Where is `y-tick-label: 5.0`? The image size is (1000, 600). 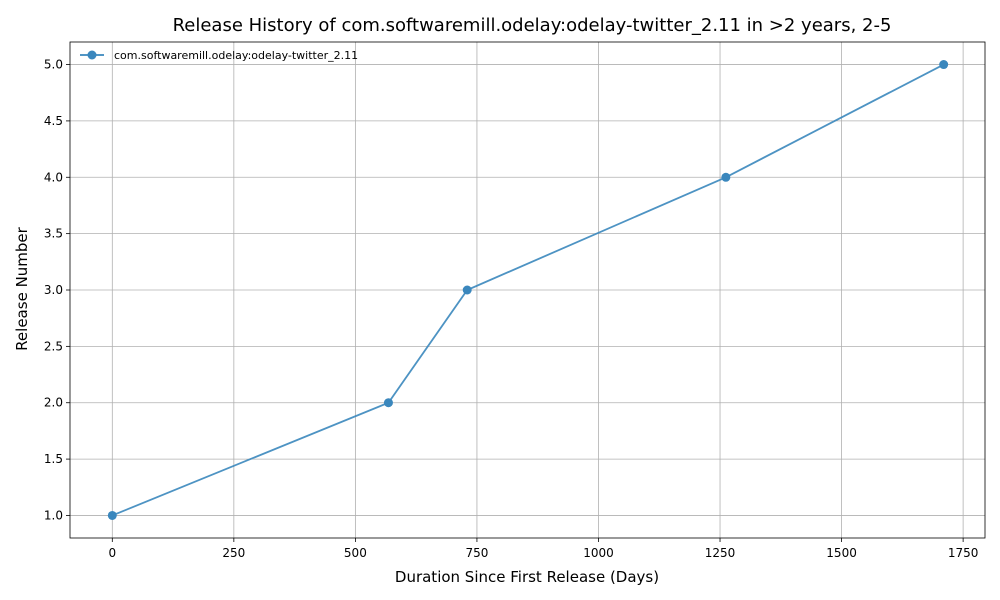
y-tick-label: 5.0 is located at coordinates (53, 65).